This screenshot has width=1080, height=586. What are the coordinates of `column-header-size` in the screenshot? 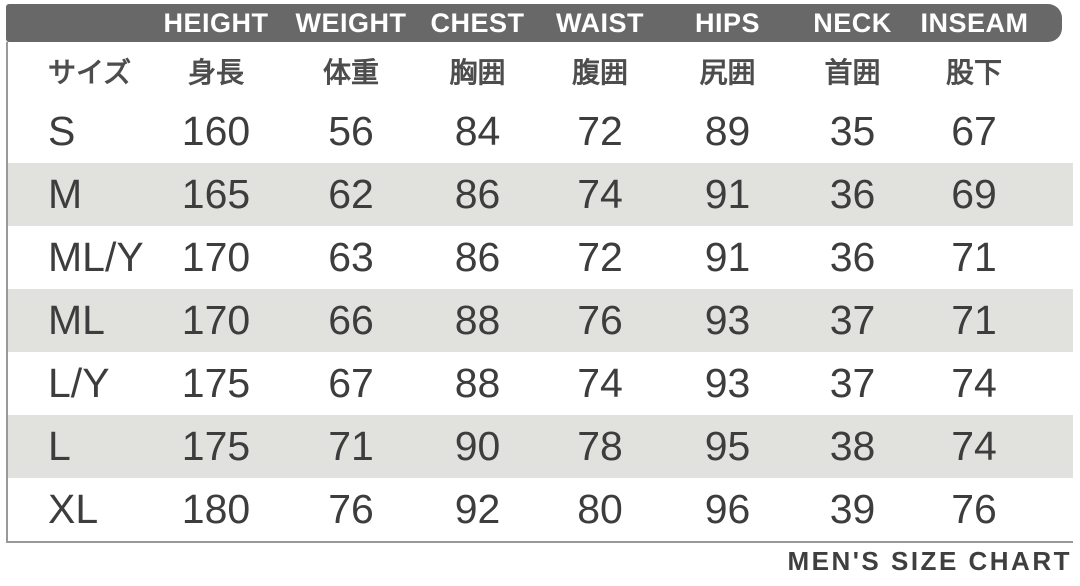 It's located at (78, 23).